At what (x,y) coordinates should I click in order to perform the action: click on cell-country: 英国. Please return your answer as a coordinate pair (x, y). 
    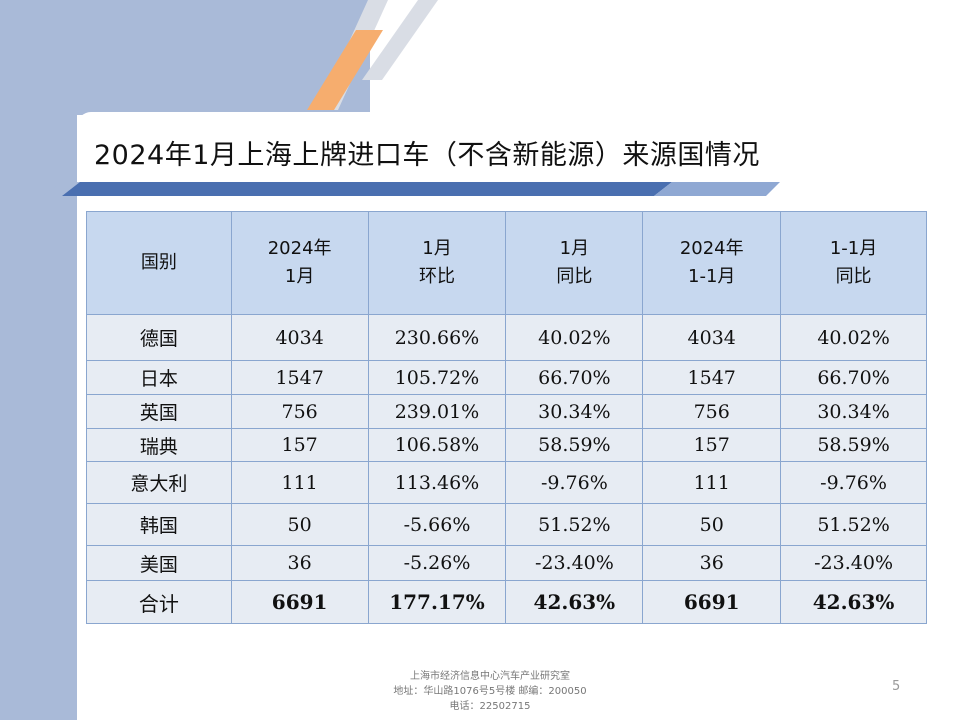
    Looking at the image, I should click on (159, 411).